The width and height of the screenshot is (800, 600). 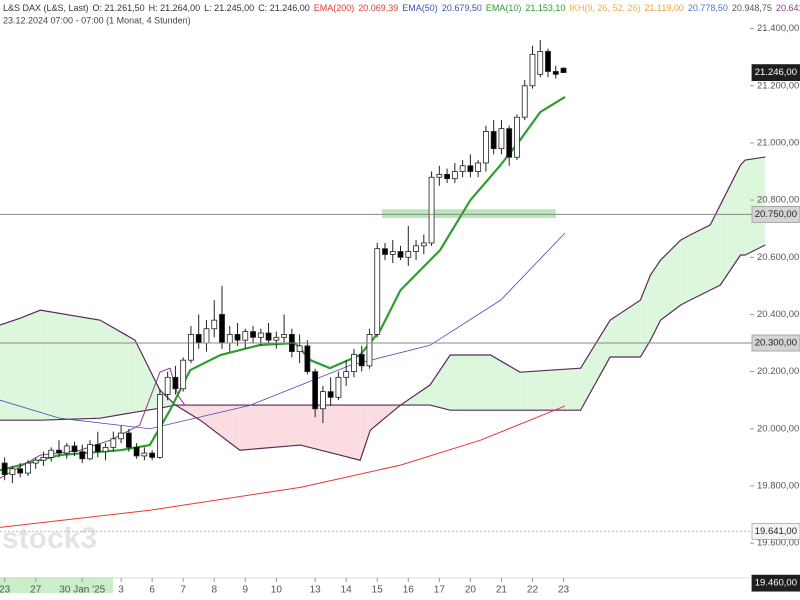 I want to click on y-tick-label: 21.000,00, so click(x=778, y=142).